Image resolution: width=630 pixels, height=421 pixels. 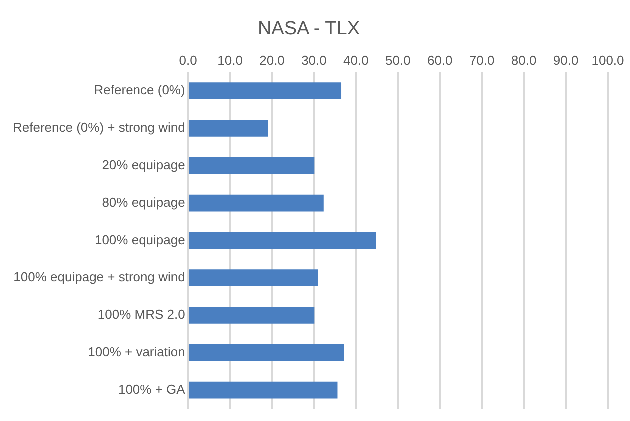 I want to click on x-tick-label: 20.0, so click(x=272, y=60).